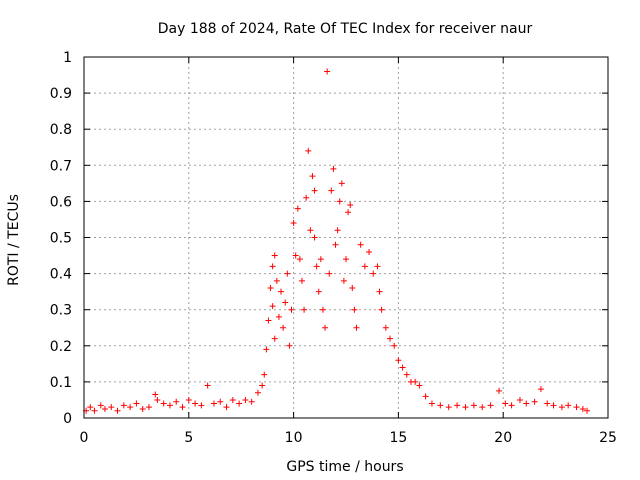 The height and width of the screenshot is (480, 640). Describe the element at coordinates (294, 438) in the screenshot. I see `x-tick-label: 10` at that location.